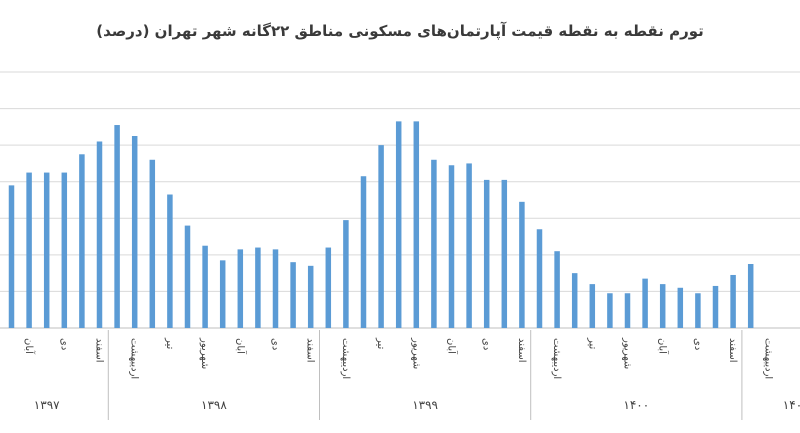 Image resolution: width=800 pixels, height=433 pixels. I want to click on year-label: ۱۳۹۹, so click(425, 405).